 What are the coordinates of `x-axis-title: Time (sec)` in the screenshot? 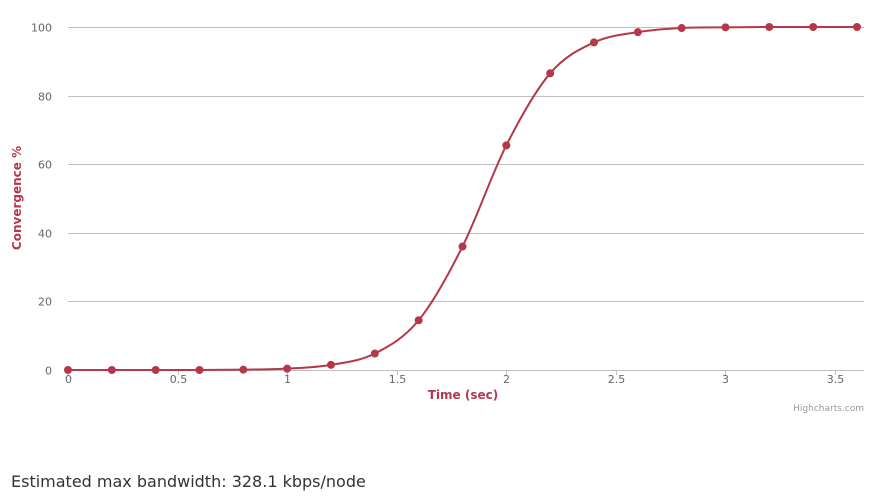 It's located at (463, 395).